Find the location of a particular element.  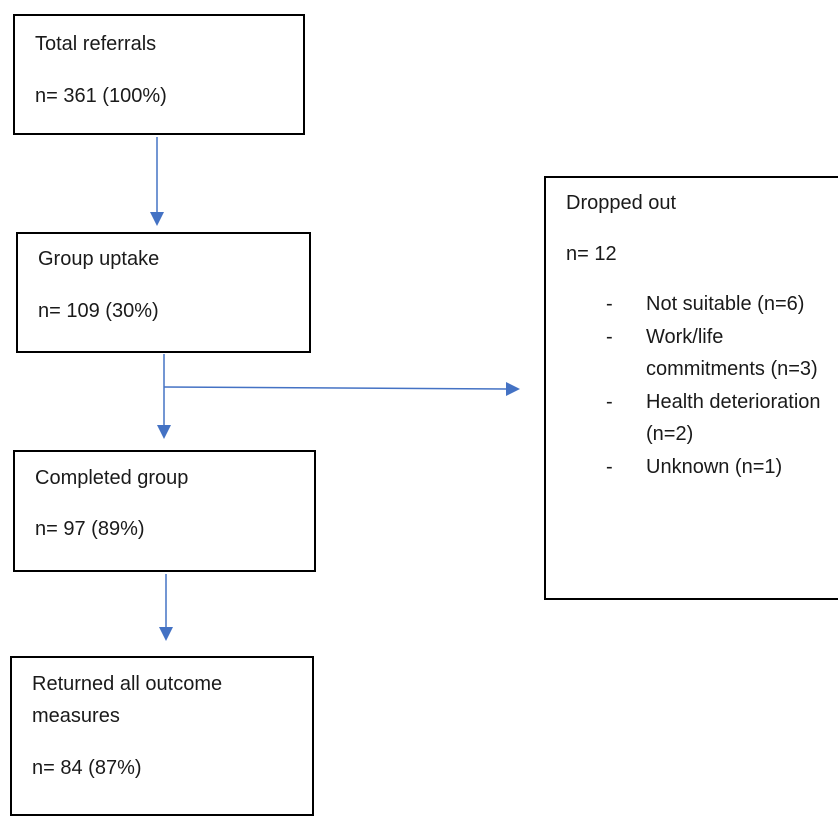

dropped-out-reason: - Work/life commitments (n=3) is located at coordinates (692, 353).